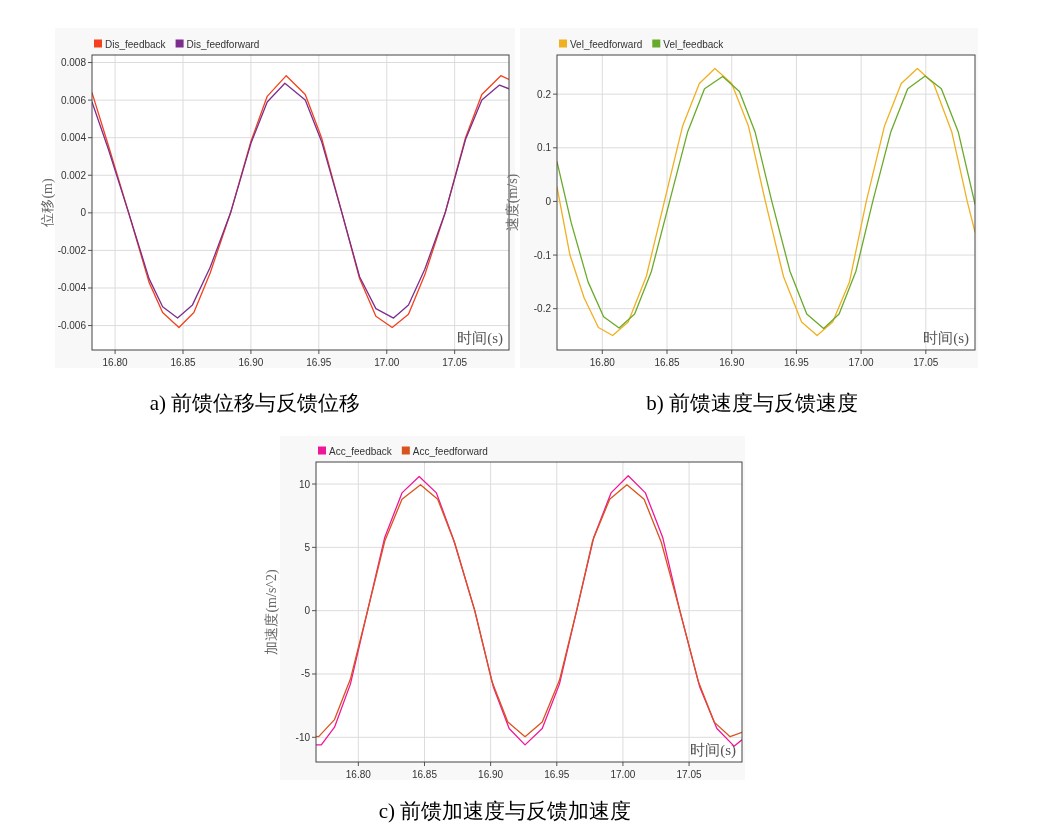  What do you see at coordinates (544, 148) in the screenshot?
I see `y-tick-label: 0.1` at bounding box center [544, 148].